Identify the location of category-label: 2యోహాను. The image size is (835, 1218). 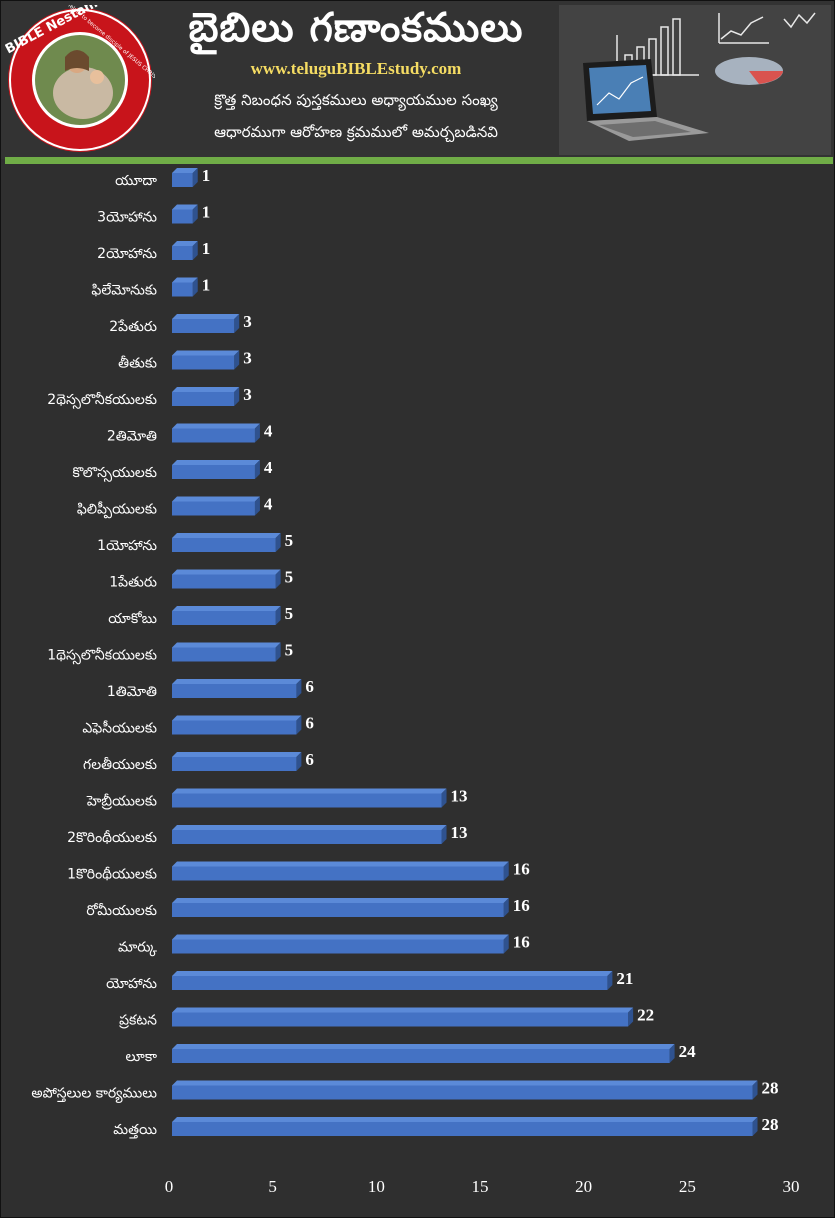
(127, 254).